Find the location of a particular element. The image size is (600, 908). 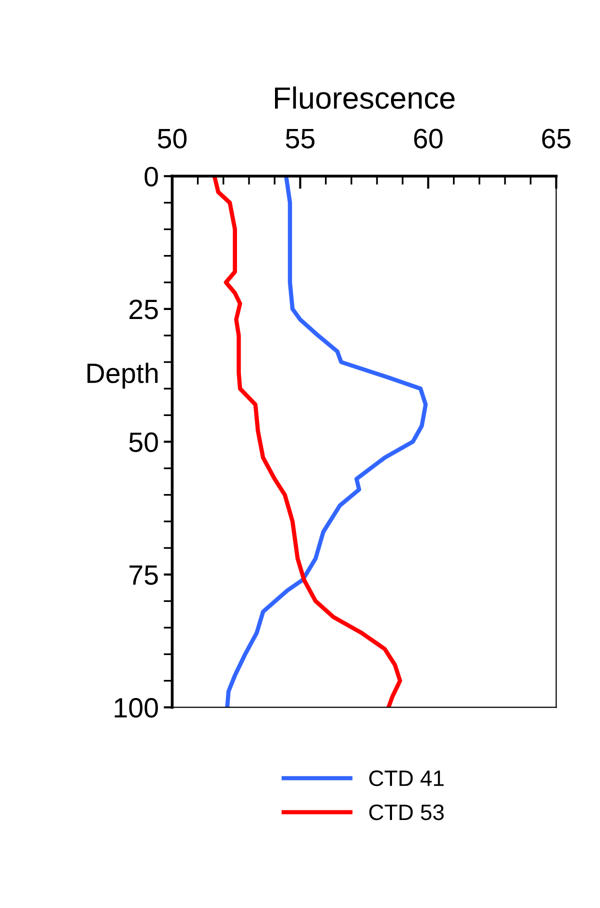

legend-label: CTD 53 is located at coordinates (406, 812).